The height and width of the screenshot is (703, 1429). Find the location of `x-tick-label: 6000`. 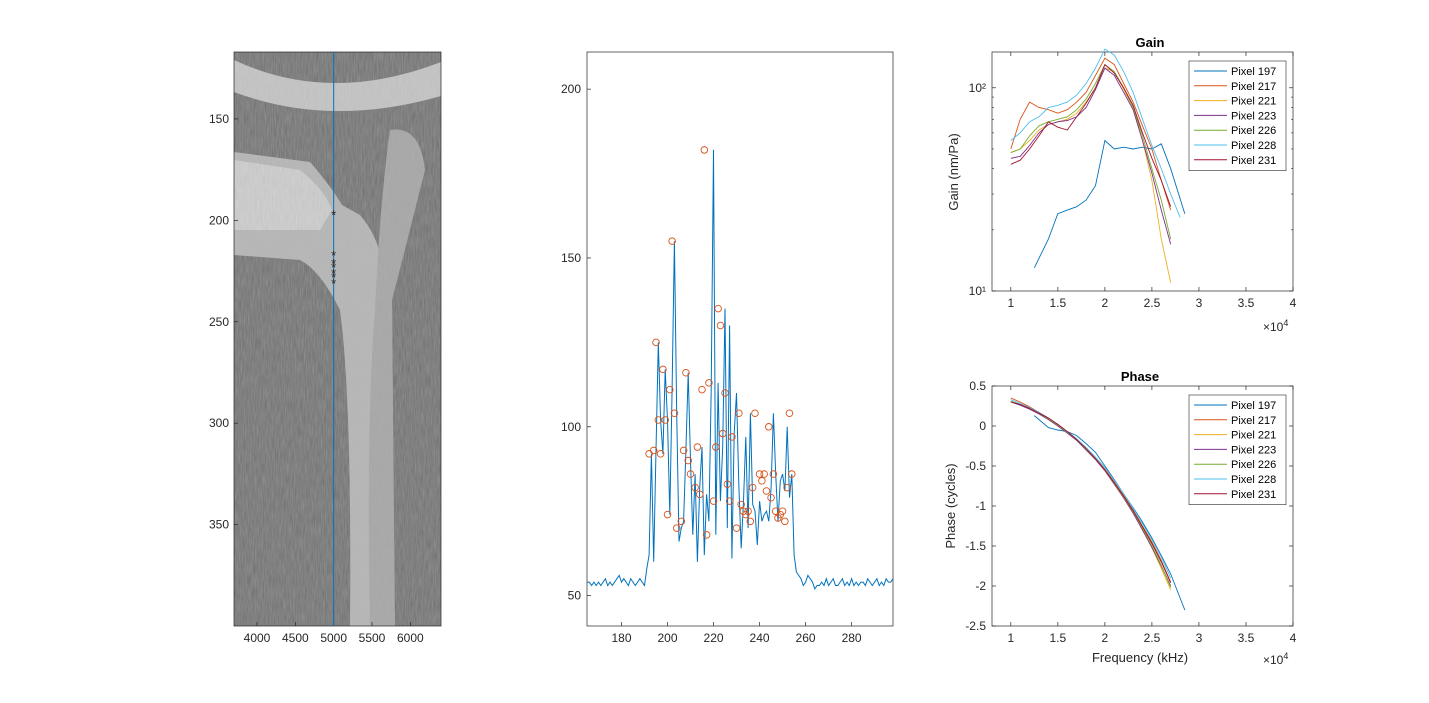

x-tick-label: 6000 is located at coordinates (410, 638).